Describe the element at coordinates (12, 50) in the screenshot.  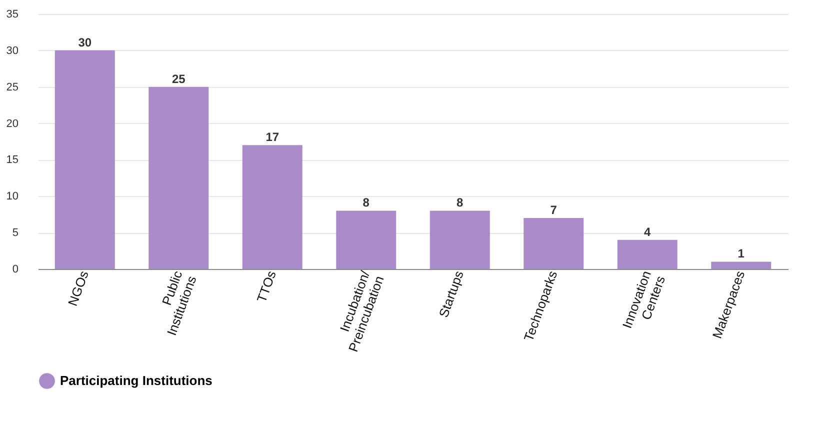
I see `y-tick-label: 30` at that location.